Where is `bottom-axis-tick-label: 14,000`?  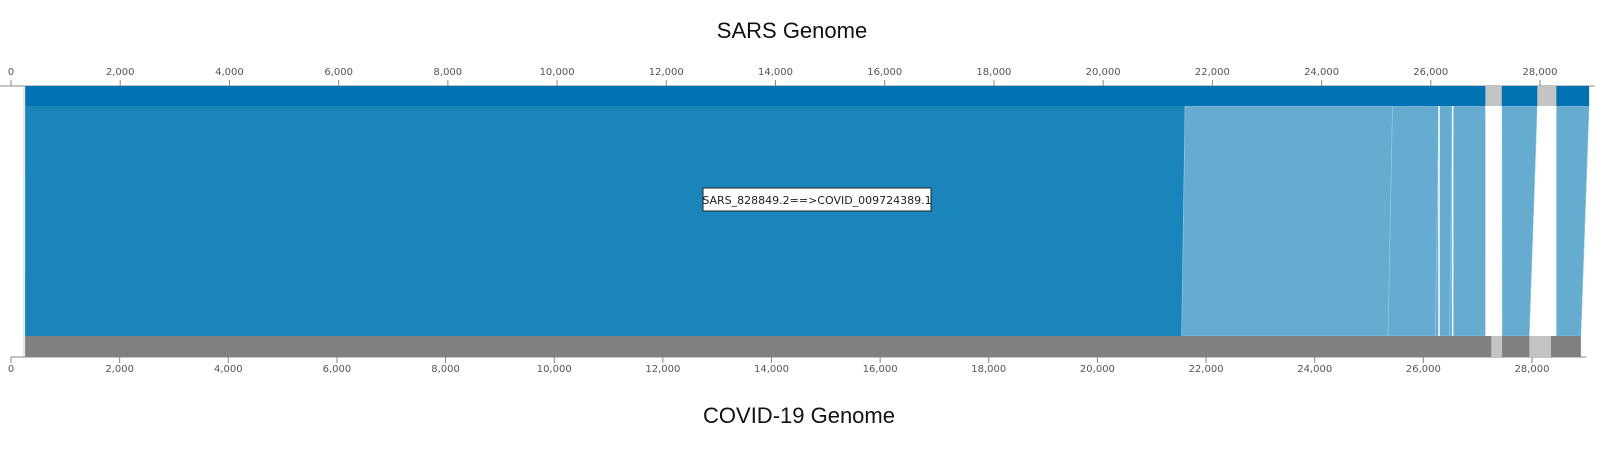 bottom-axis-tick-label: 14,000 is located at coordinates (771, 369).